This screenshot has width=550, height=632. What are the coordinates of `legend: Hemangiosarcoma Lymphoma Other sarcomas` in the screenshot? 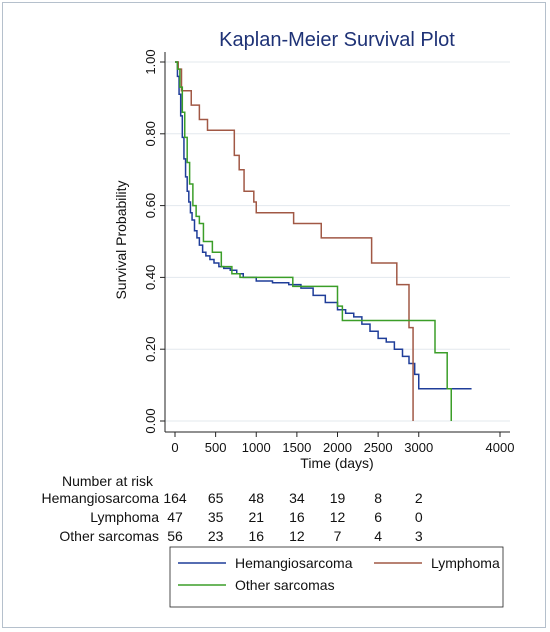 It's located at (336, 577).